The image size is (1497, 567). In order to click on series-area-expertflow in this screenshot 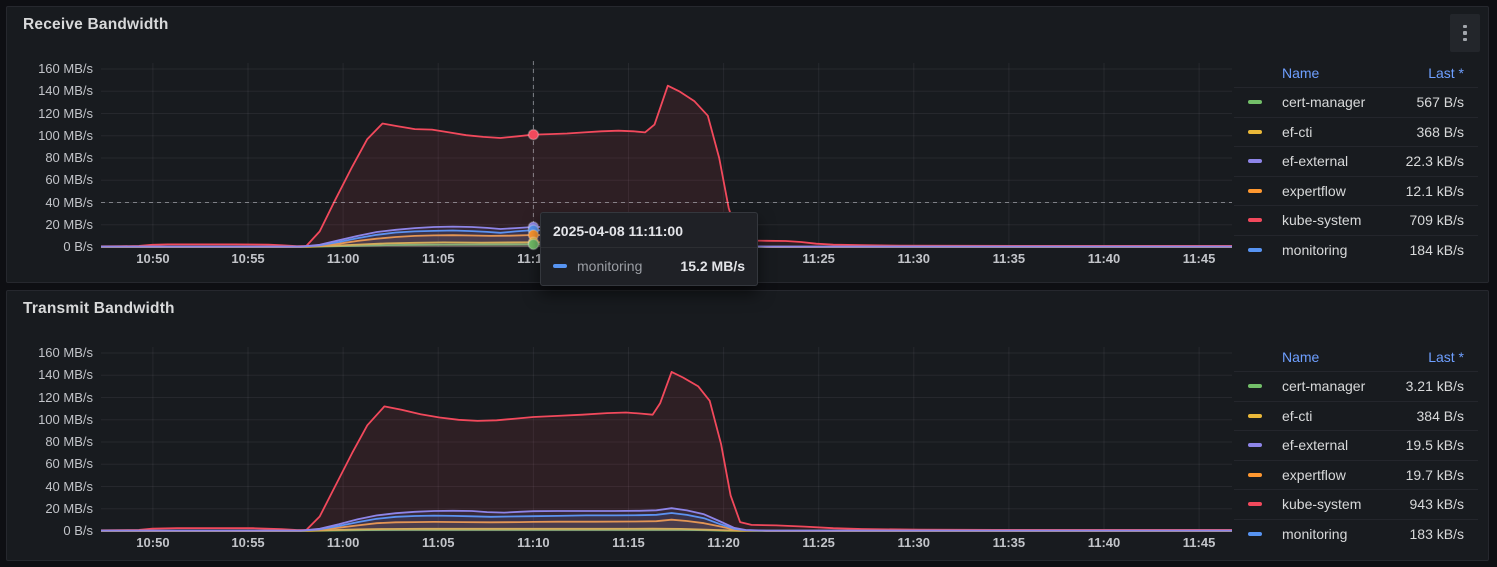, I will do `click(666, 525)`.